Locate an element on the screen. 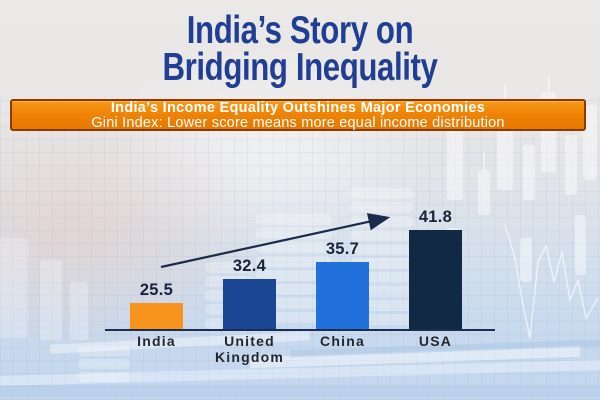  category-label-india: India is located at coordinates (156, 341).